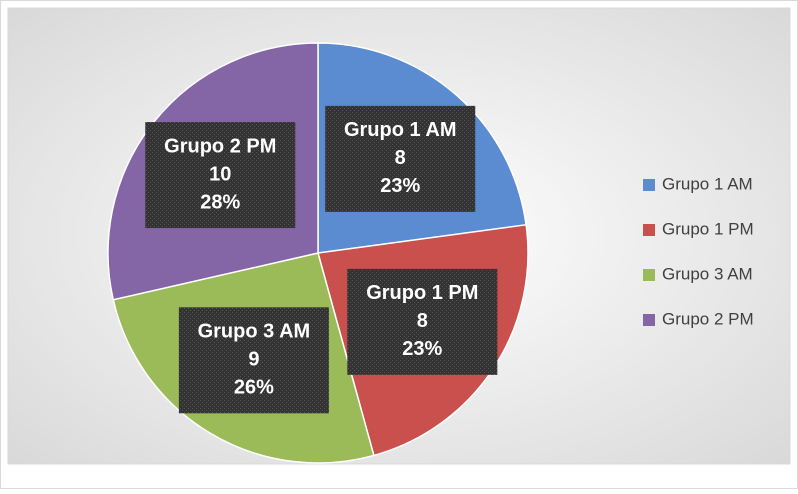 The width and height of the screenshot is (798, 494). I want to click on legend-label: Grupo 3 AM, so click(707, 273).